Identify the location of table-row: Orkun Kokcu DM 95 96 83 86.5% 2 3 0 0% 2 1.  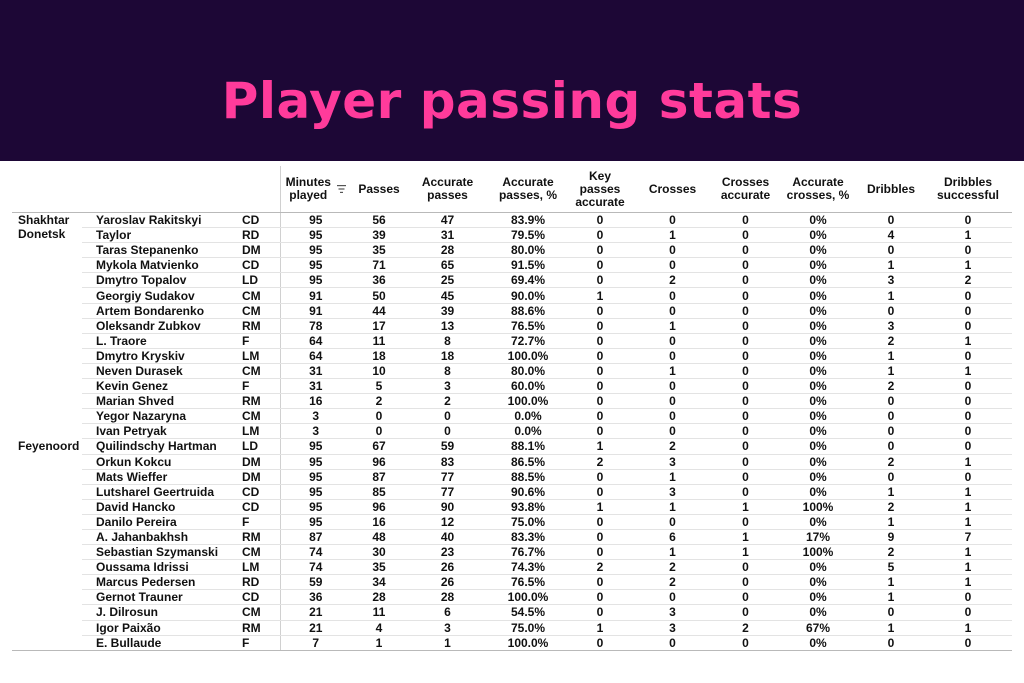
(512, 462).